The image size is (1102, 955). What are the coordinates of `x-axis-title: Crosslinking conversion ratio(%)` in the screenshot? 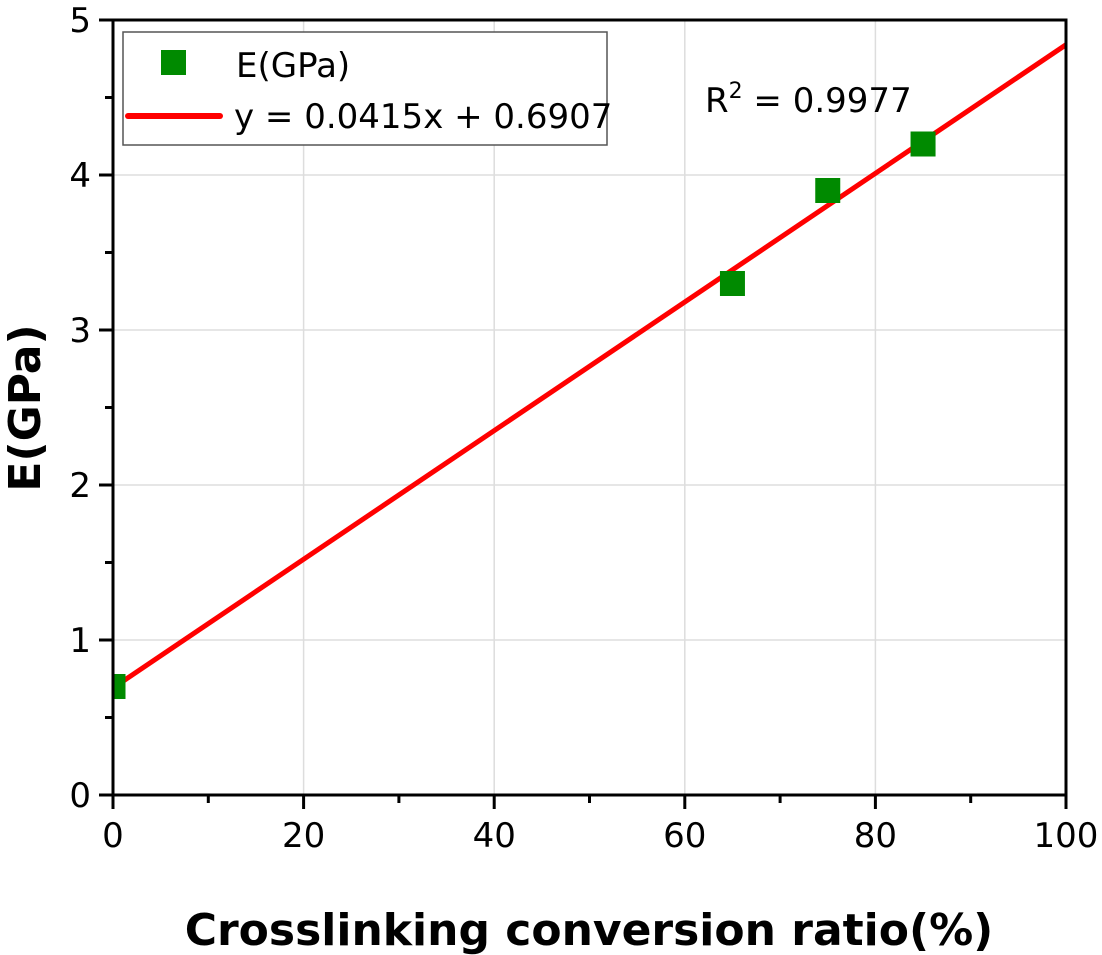 It's located at (589, 930).